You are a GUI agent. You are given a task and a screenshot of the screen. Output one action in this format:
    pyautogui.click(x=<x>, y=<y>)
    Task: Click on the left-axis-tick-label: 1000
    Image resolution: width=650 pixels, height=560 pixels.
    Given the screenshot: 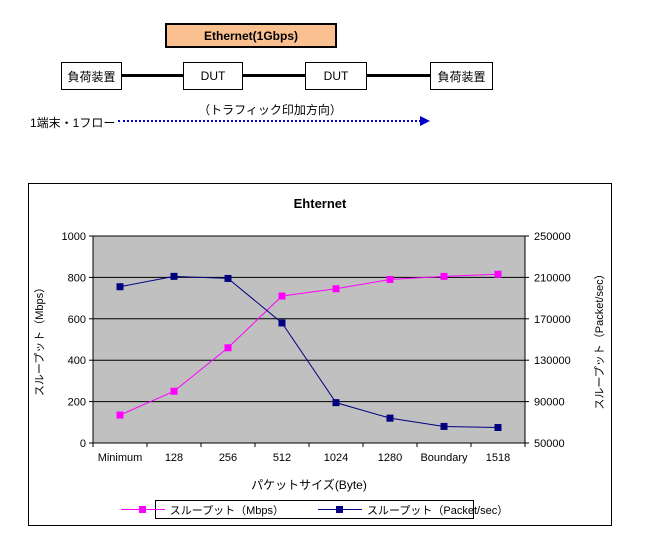 What is the action you would take?
    pyautogui.click(x=74, y=237)
    